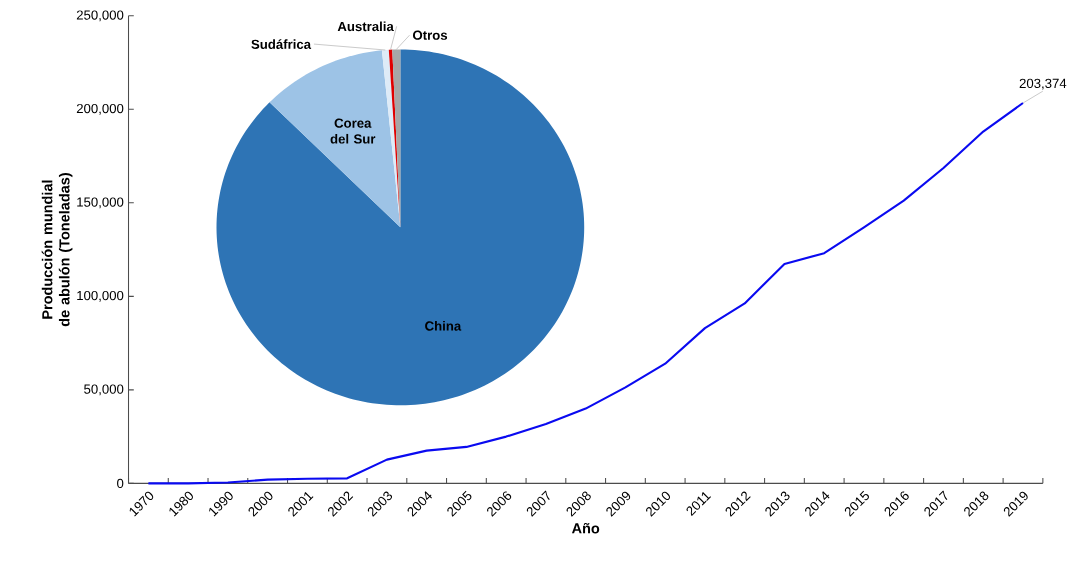  Describe the element at coordinates (100, 16) in the screenshot. I see `y-tick-label: 250,000` at that location.